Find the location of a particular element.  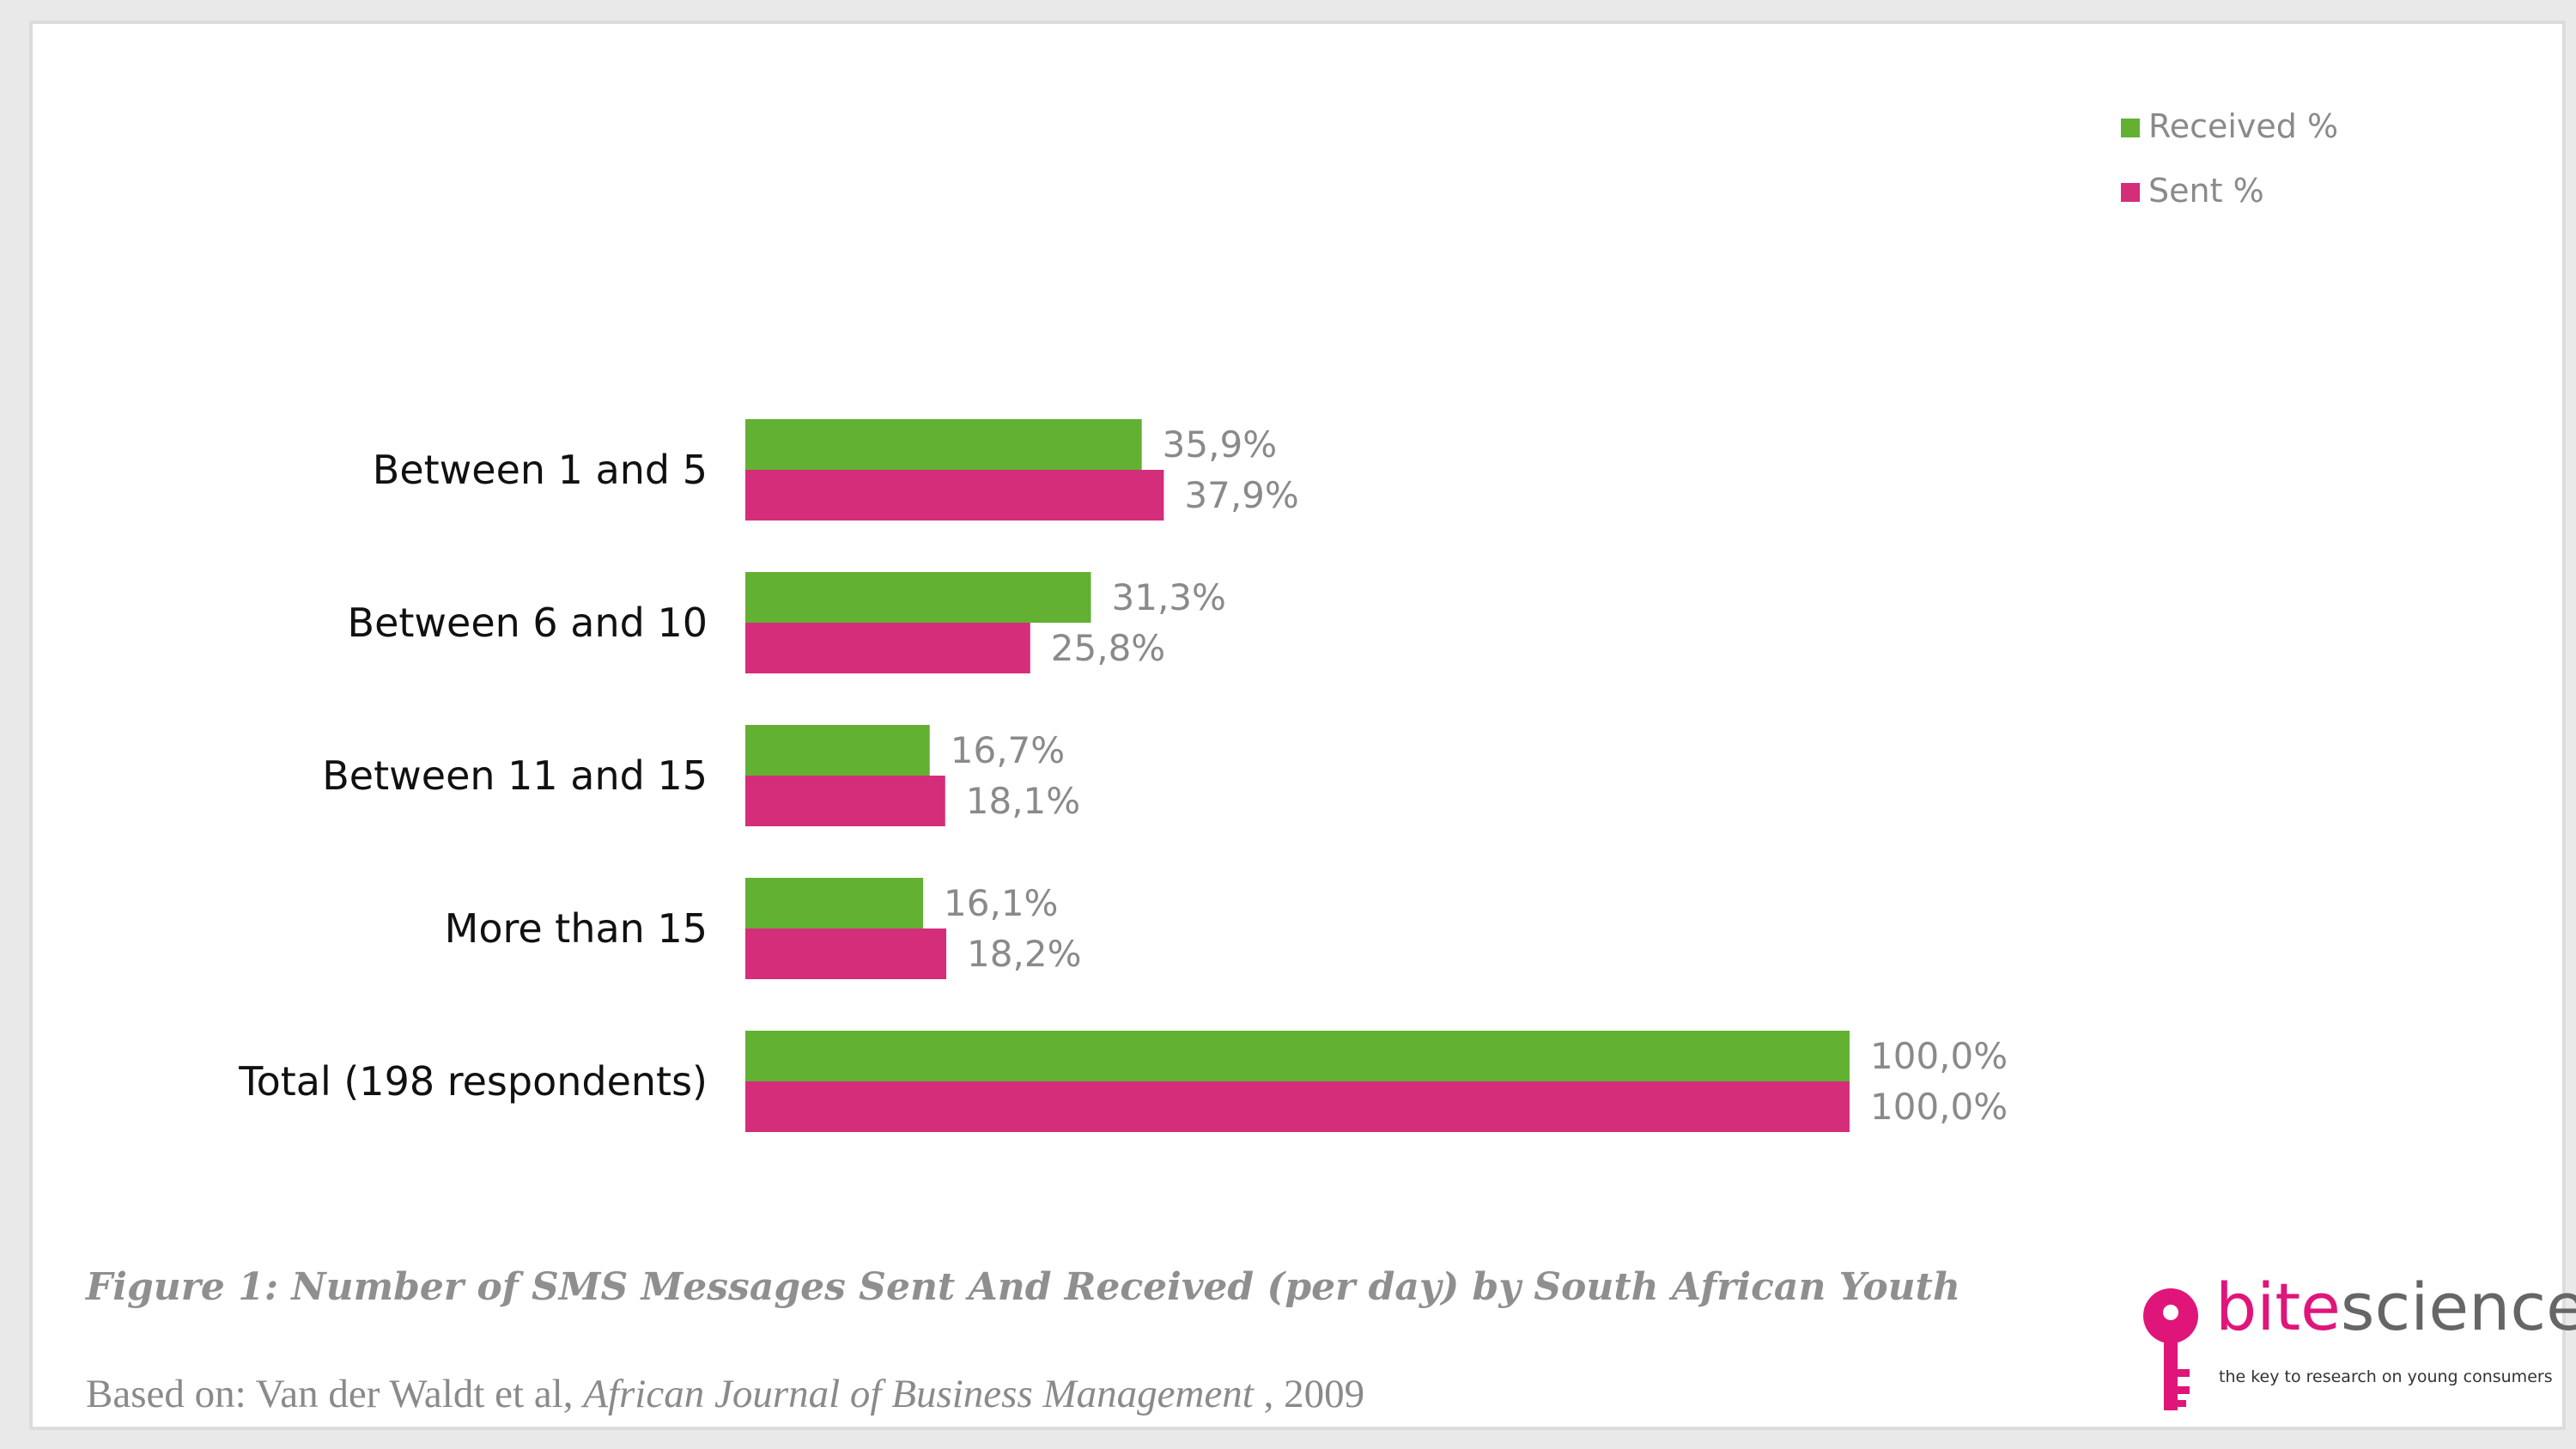

value-label-received-between-6-and-10: 31,3% is located at coordinates (1169, 597).